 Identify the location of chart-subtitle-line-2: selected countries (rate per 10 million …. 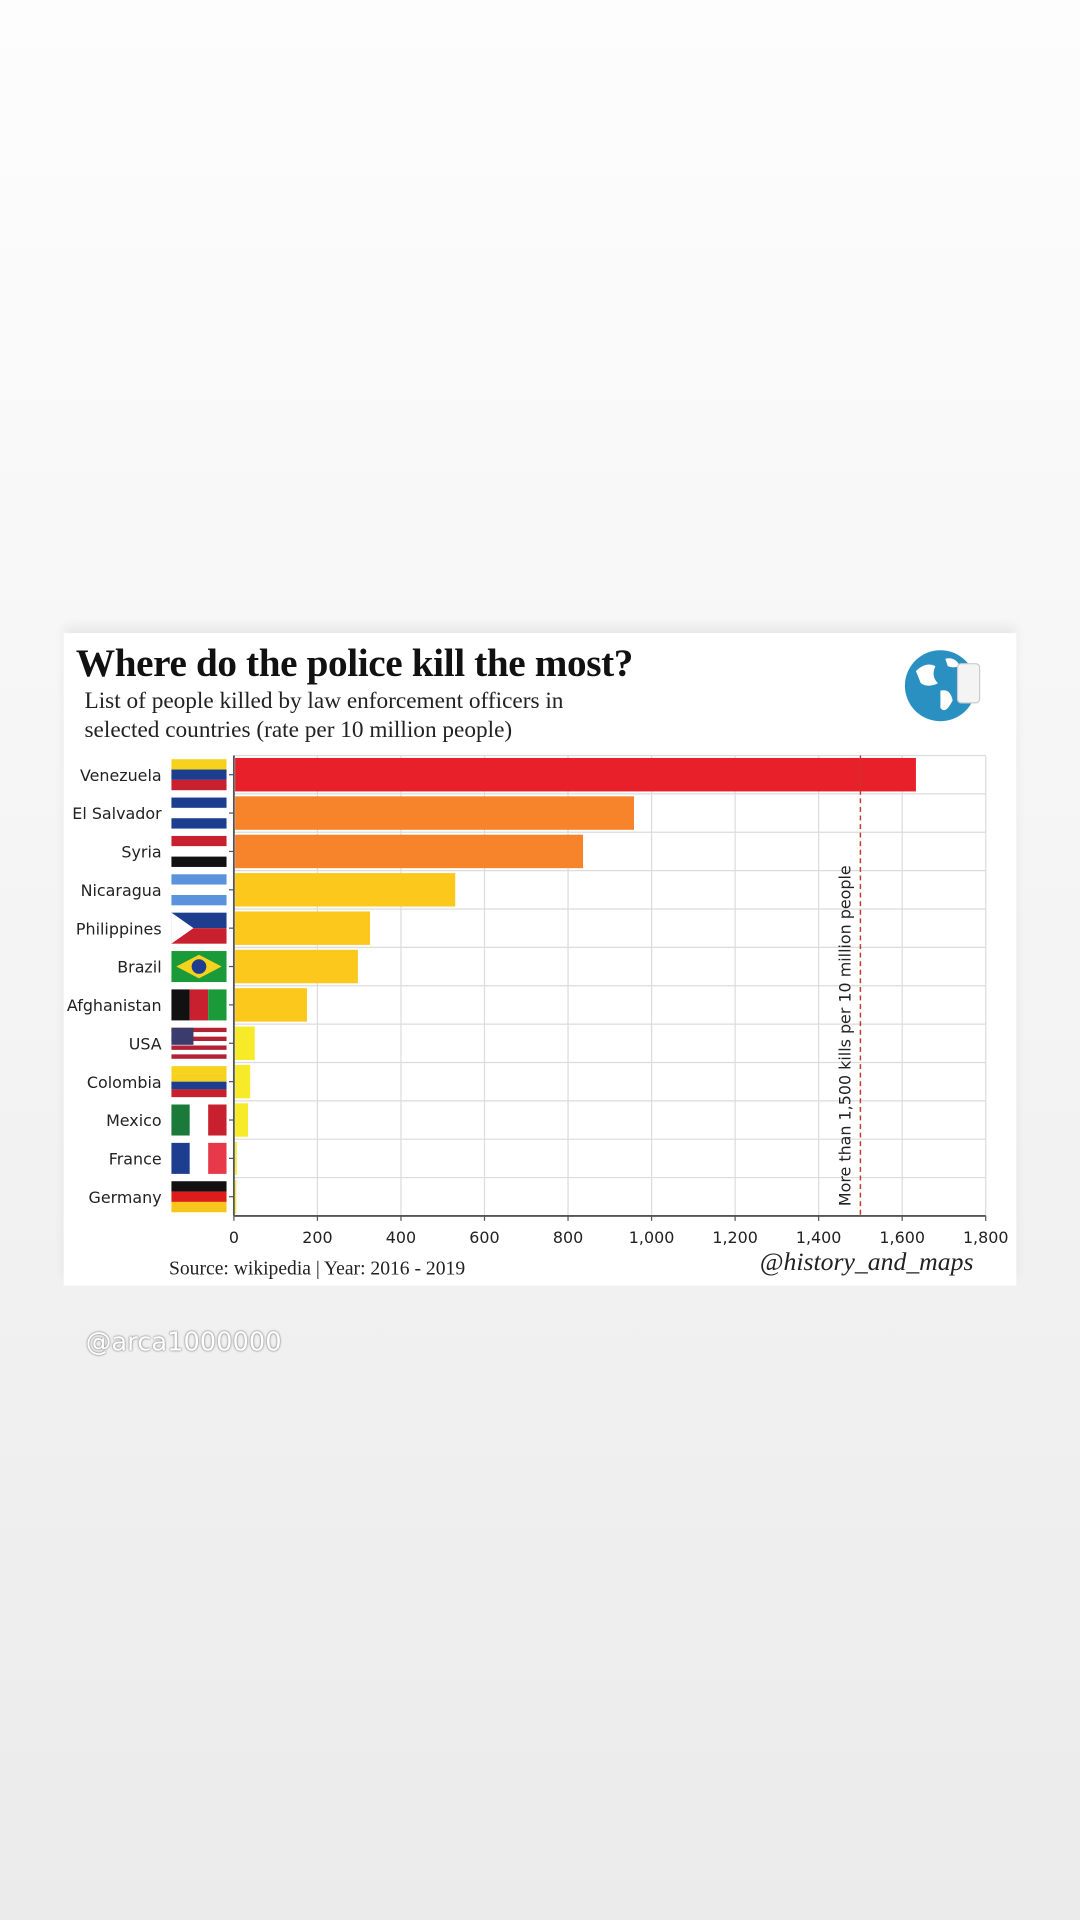
(298, 730).